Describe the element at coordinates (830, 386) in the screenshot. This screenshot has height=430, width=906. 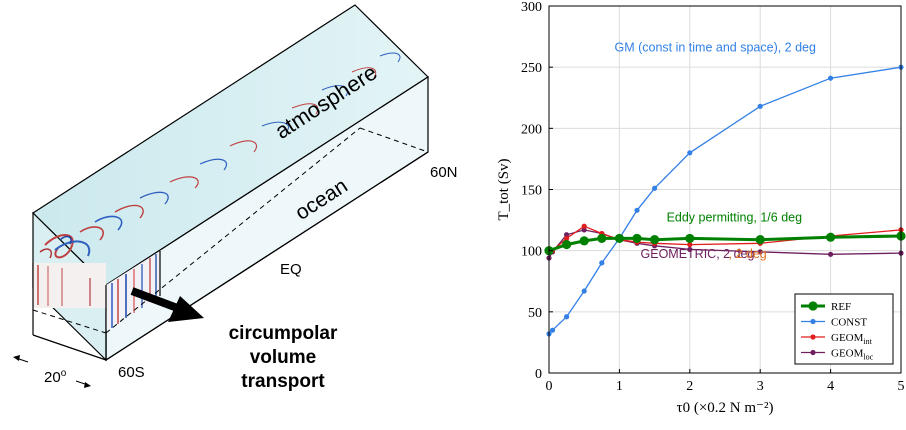
I see `x-tick-label: 4` at that location.